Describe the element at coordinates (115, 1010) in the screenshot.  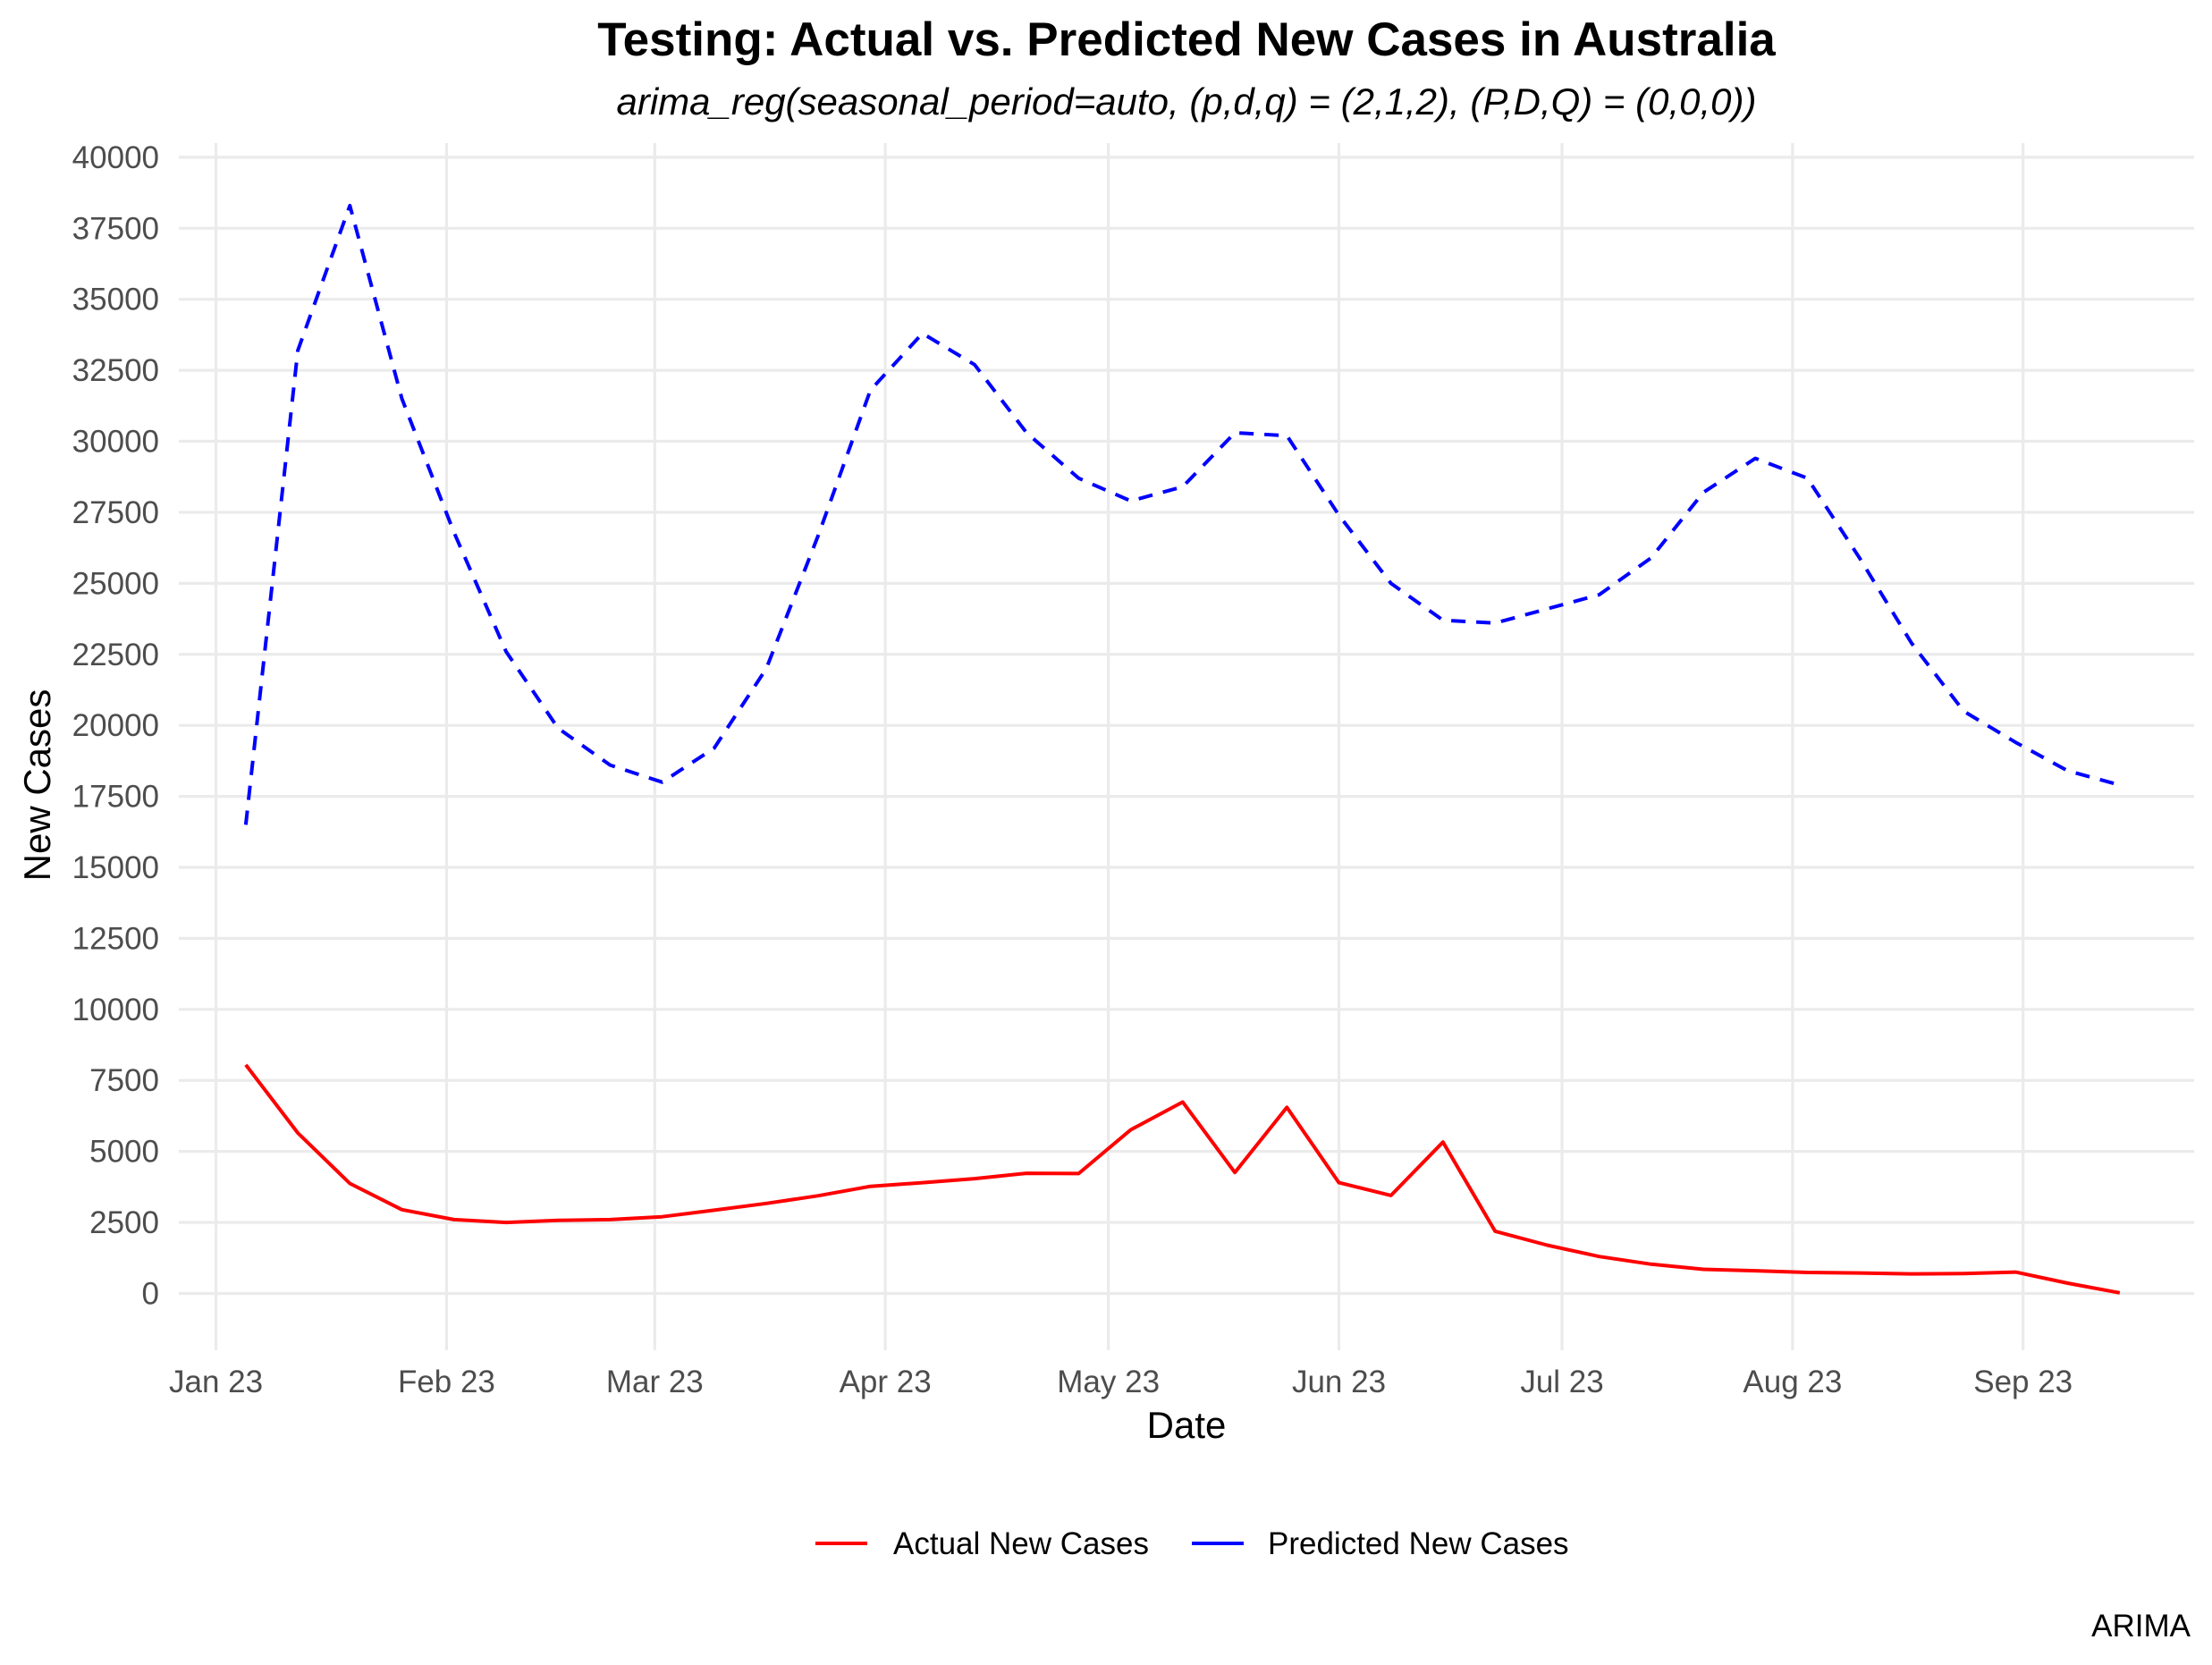
I see `y-tick-label: 10000` at that location.